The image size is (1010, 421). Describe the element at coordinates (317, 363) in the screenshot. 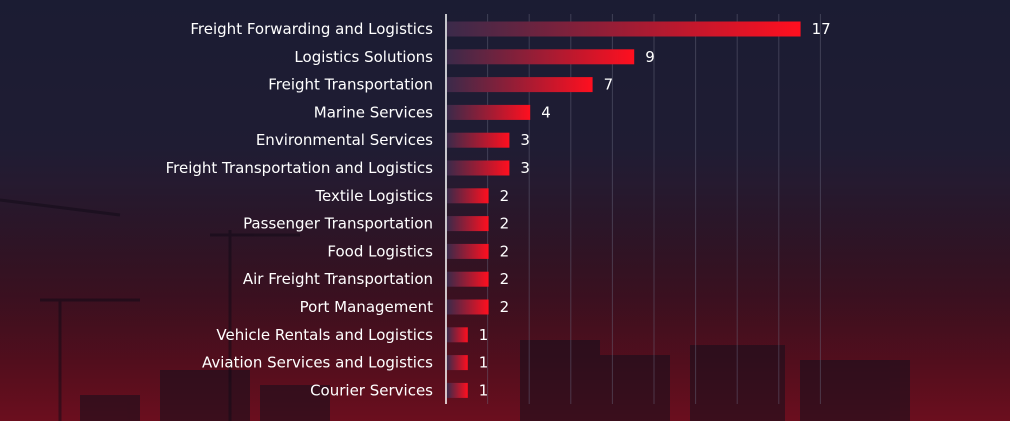

I see `category-label: Aviation Services and Logistics` at that location.